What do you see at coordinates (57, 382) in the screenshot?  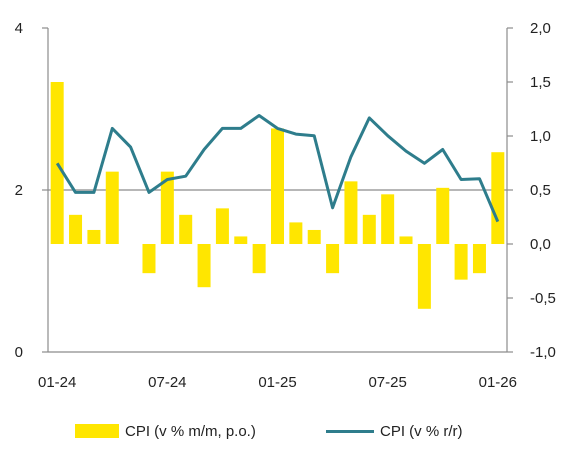 I see `x-tick: 01-24` at bounding box center [57, 382].